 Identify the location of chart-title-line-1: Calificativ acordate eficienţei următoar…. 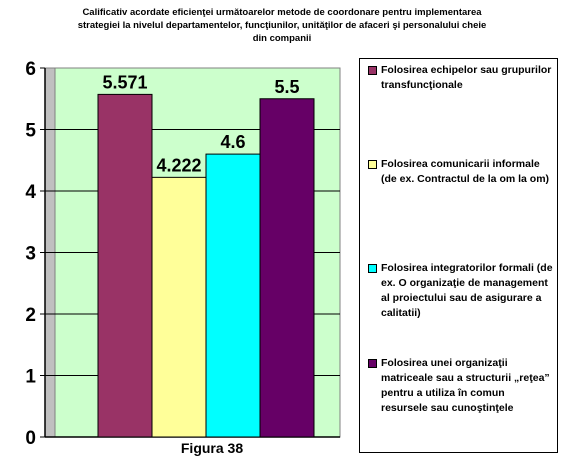
(282, 12).